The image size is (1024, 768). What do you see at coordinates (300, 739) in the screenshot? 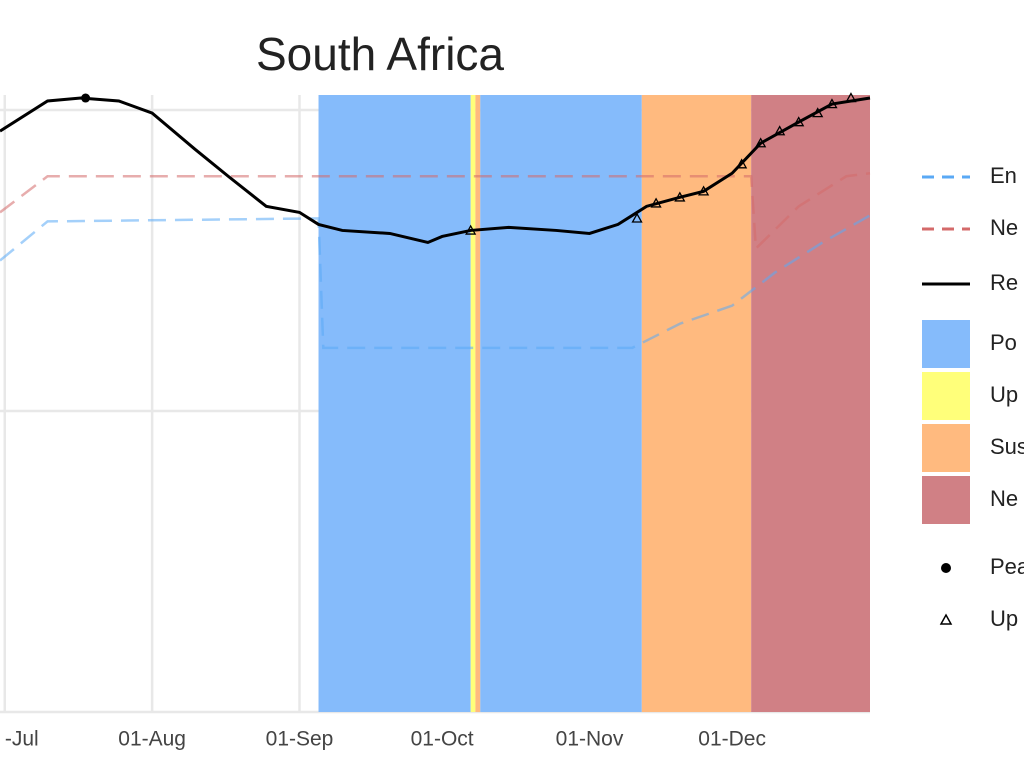
I see `x-tick-label: 01-Sep` at bounding box center [300, 739].